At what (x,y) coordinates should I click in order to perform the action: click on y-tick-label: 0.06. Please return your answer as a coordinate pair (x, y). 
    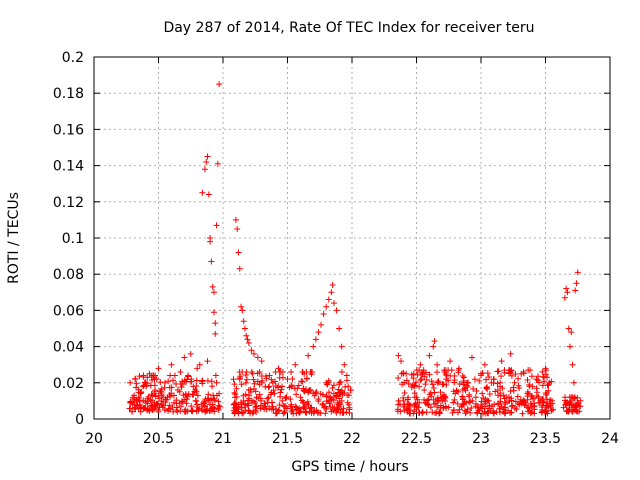
    Looking at the image, I should click on (68, 311).